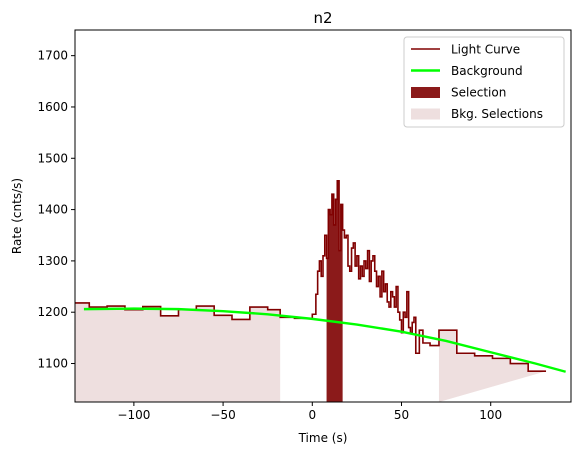  I want to click on chart-title: n2, so click(322, 18).